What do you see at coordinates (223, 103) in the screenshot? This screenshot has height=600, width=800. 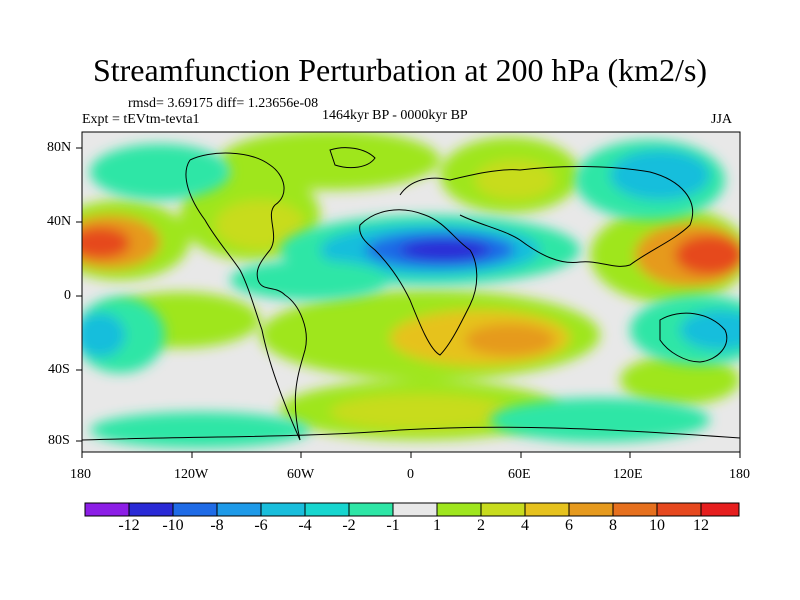 I see `stats-text: rmsd= 3.69175 diff= 1.23656e-08` at bounding box center [223, 103].